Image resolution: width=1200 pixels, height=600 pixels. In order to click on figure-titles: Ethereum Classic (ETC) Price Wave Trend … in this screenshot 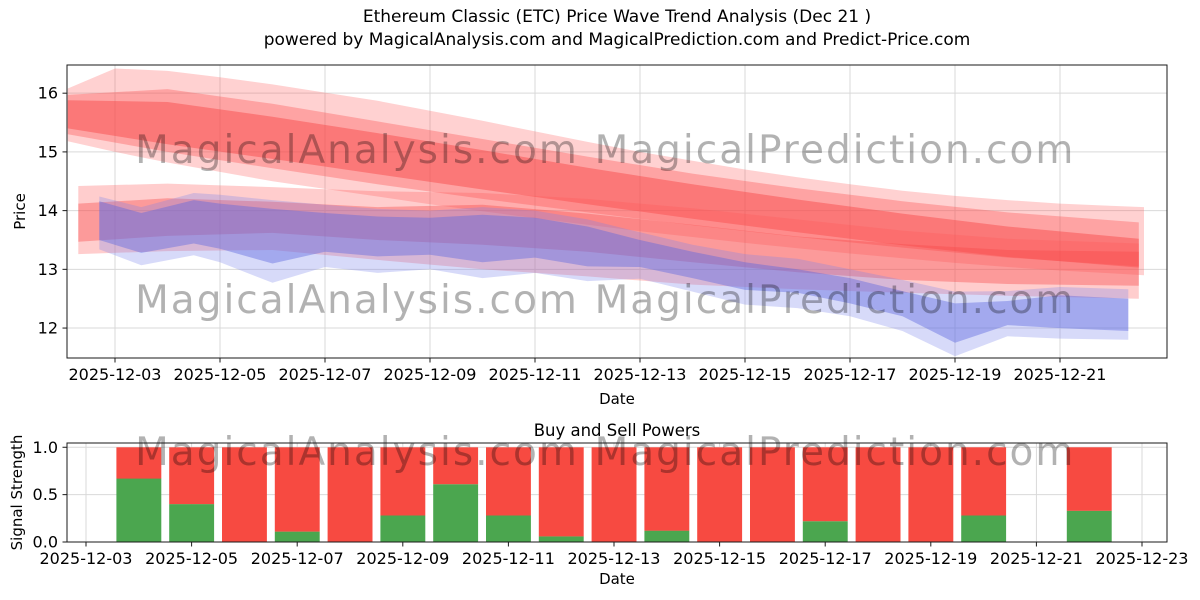, I will do `click(617, 29)`.